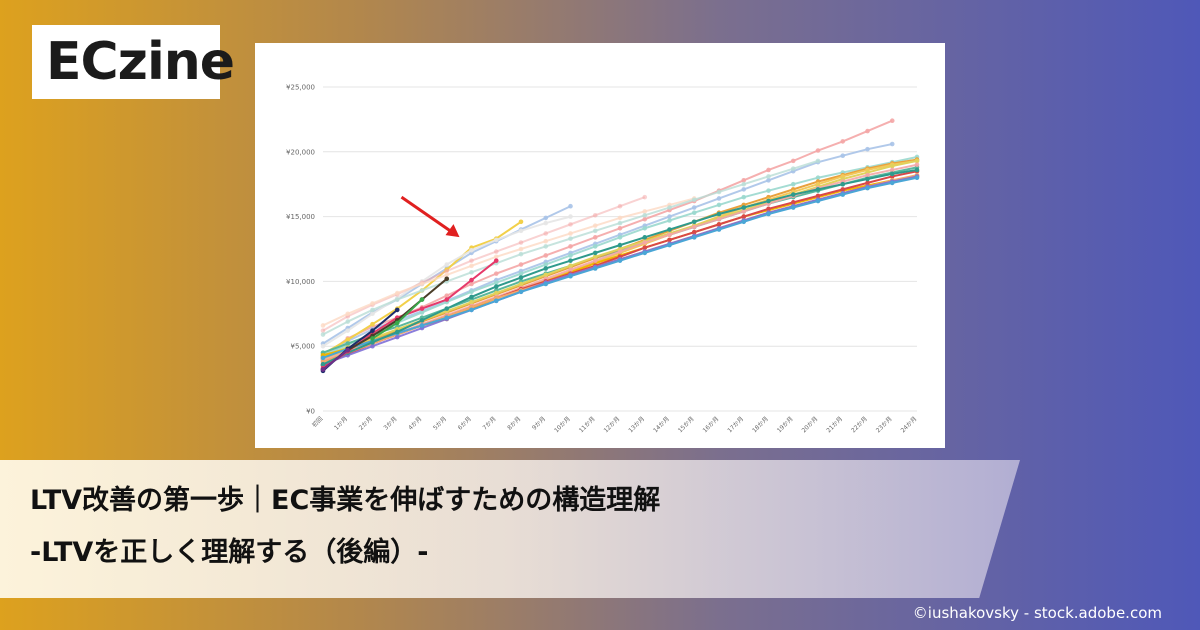  I want to click on x-tick-label: 10か月, so click(562, 424).